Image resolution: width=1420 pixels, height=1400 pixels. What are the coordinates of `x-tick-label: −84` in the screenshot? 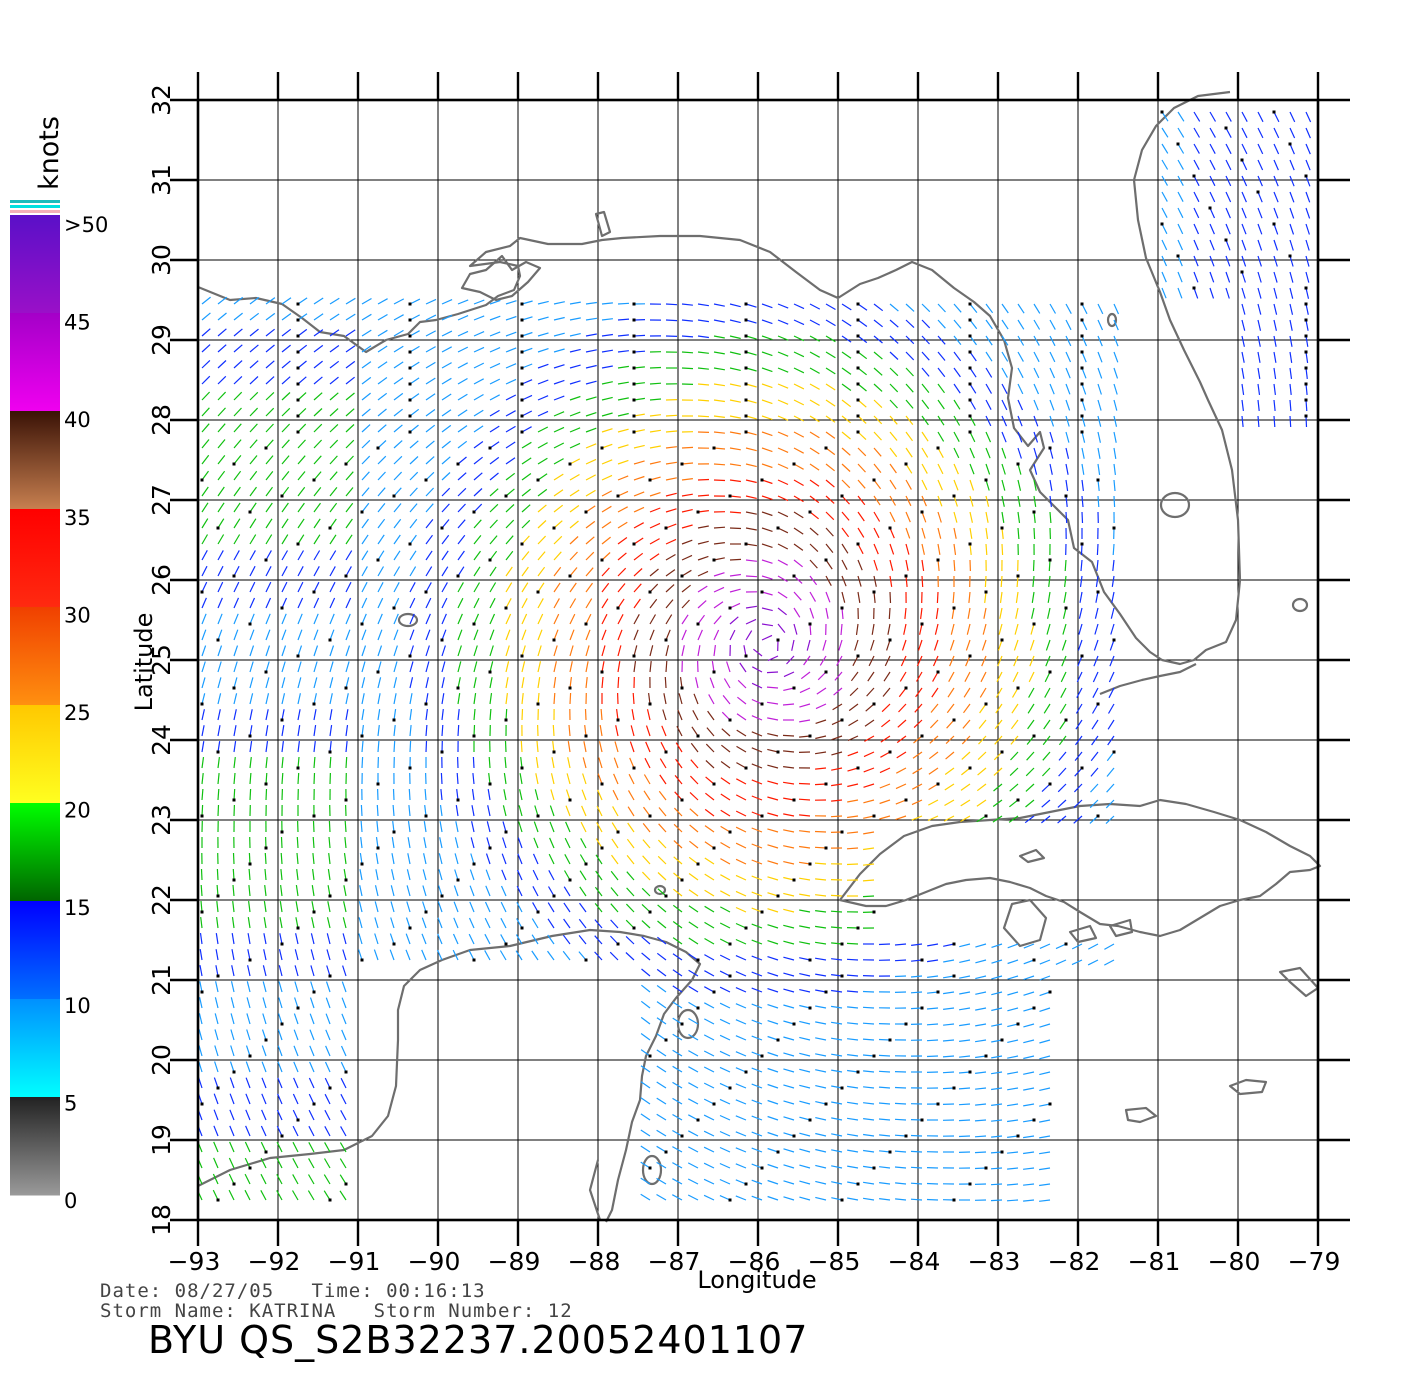 It's located at (914, 1261).